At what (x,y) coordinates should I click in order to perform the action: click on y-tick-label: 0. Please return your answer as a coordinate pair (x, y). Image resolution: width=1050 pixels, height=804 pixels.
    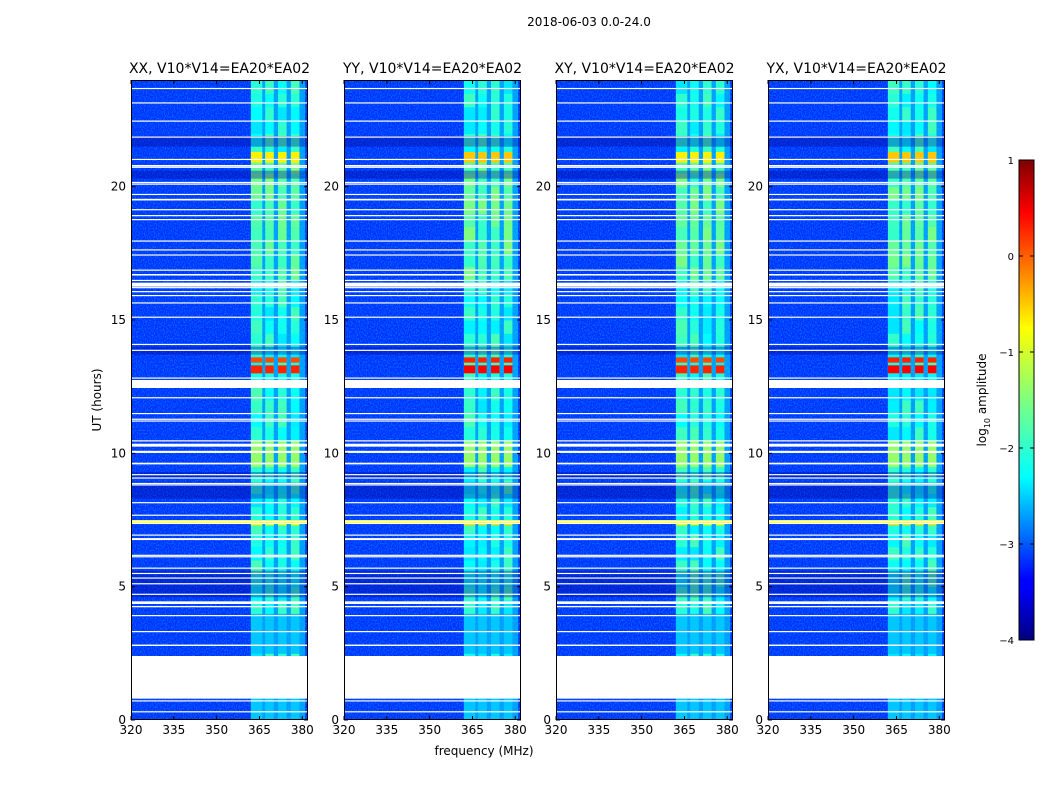
    Looking at the image, I should click on (547, 720).